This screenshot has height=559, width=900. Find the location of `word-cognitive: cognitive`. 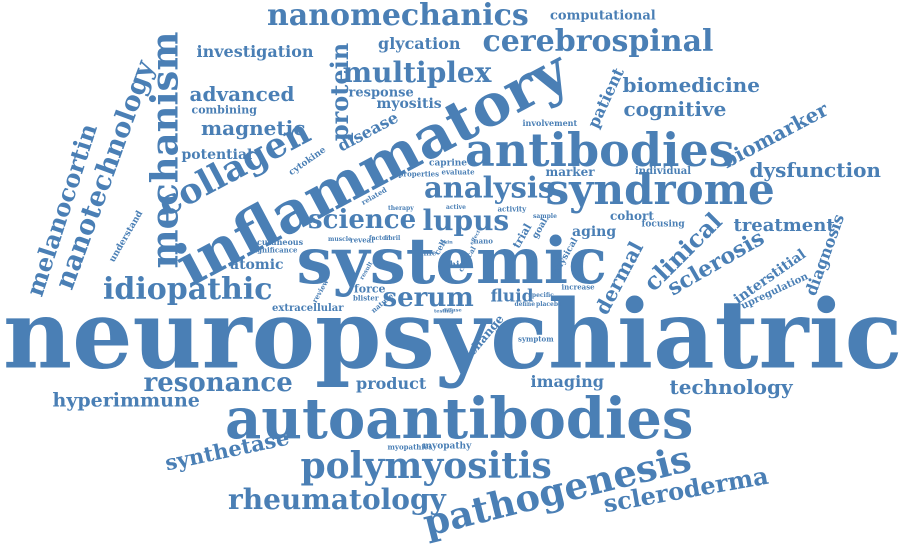

word-cognitive: cognitive is located at coordinates (675, 109).